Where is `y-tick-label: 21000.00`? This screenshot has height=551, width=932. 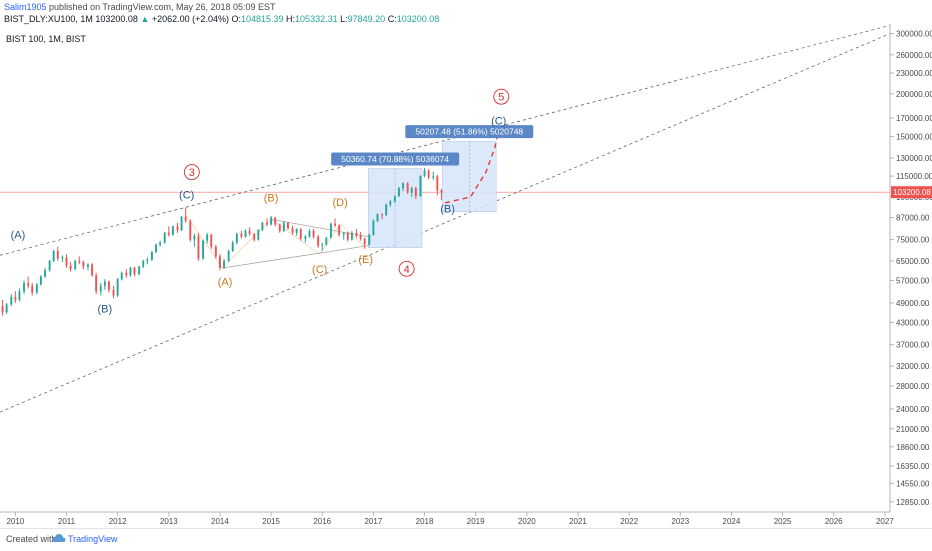
y-tick-label: 21000.00 is located at coordinates (913, 429).